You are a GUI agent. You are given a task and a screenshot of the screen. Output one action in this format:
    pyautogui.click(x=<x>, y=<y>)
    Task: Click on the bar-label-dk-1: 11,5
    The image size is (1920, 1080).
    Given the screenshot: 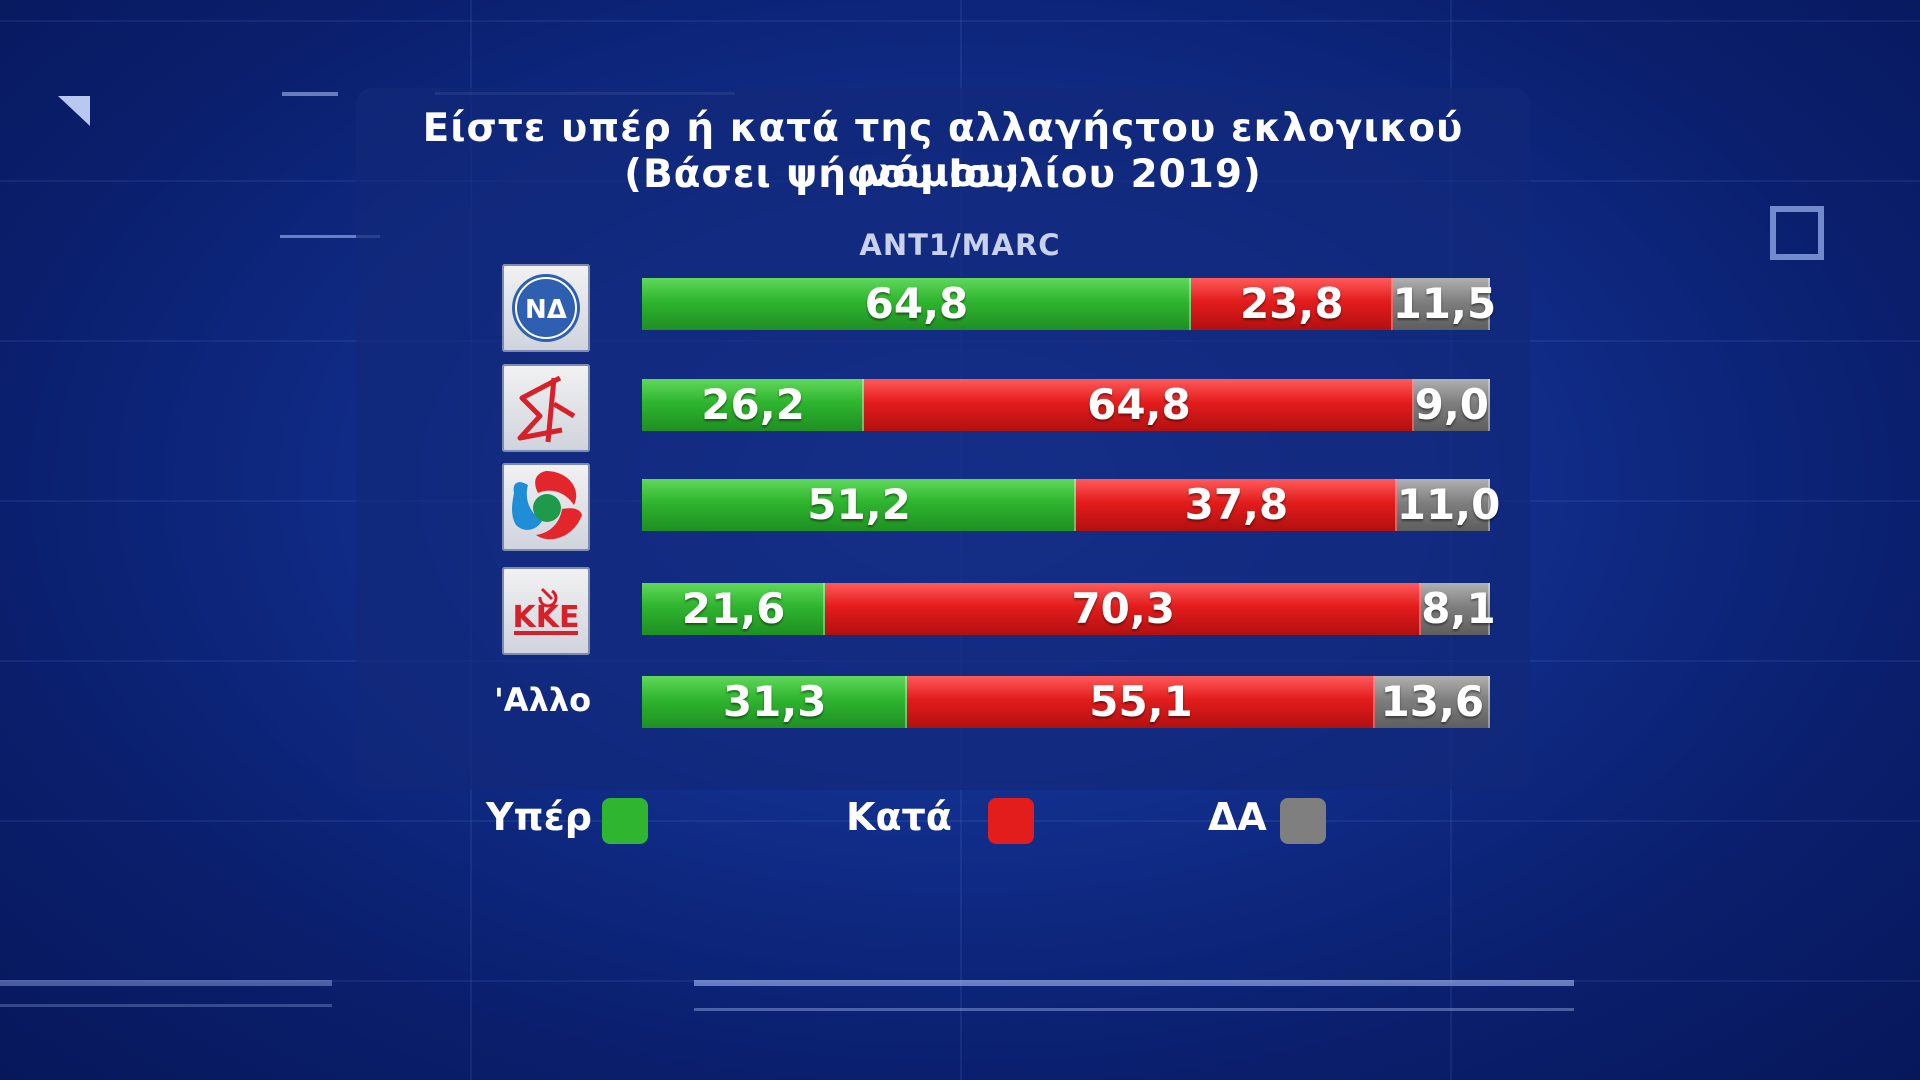 What is the action you would take?
    pyautogui.click(x=1444, y=303)
    